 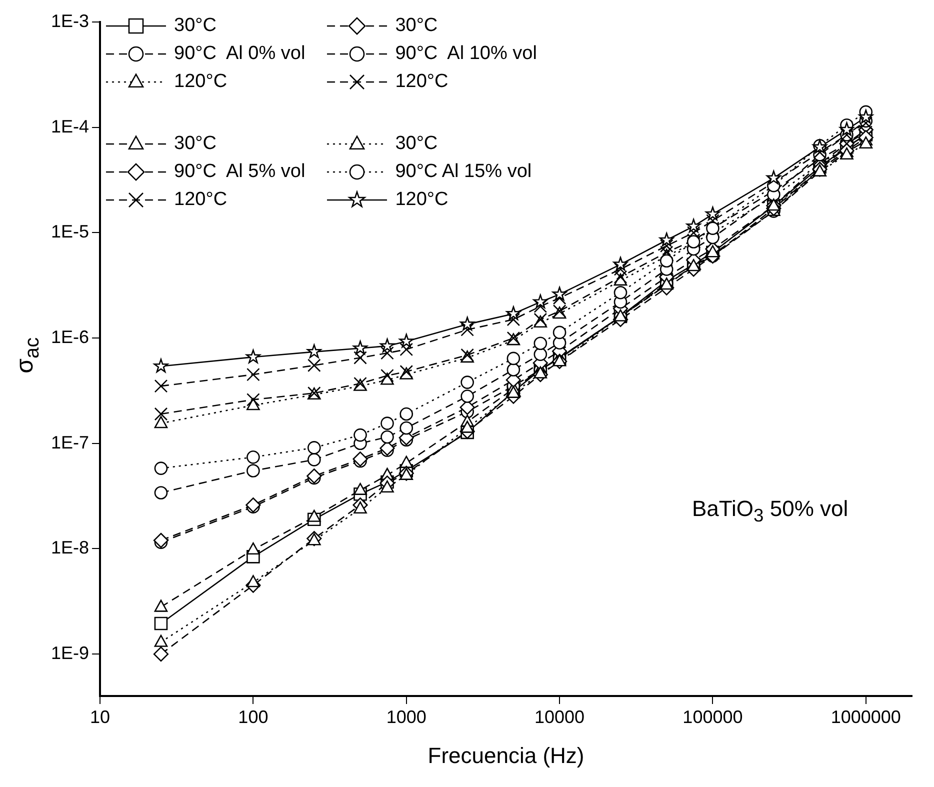 What do you see at coordinates (559, 716) in the screenshot?
I see `x-tick-label: 10000` at bounding box center [559, 716].